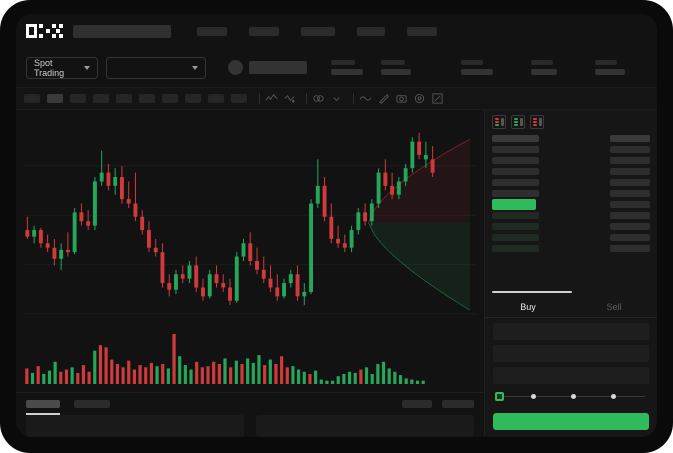  I want to click on orderbook-view-bids-icon, so click(518, 122).